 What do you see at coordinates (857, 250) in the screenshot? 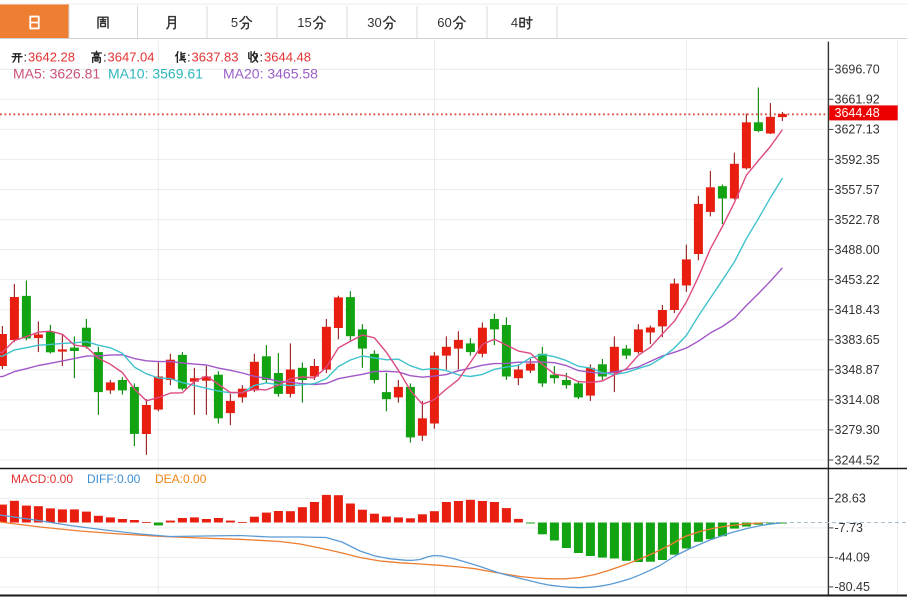
I see `svg-text: 3488.00` at bounding box center [857, 250].